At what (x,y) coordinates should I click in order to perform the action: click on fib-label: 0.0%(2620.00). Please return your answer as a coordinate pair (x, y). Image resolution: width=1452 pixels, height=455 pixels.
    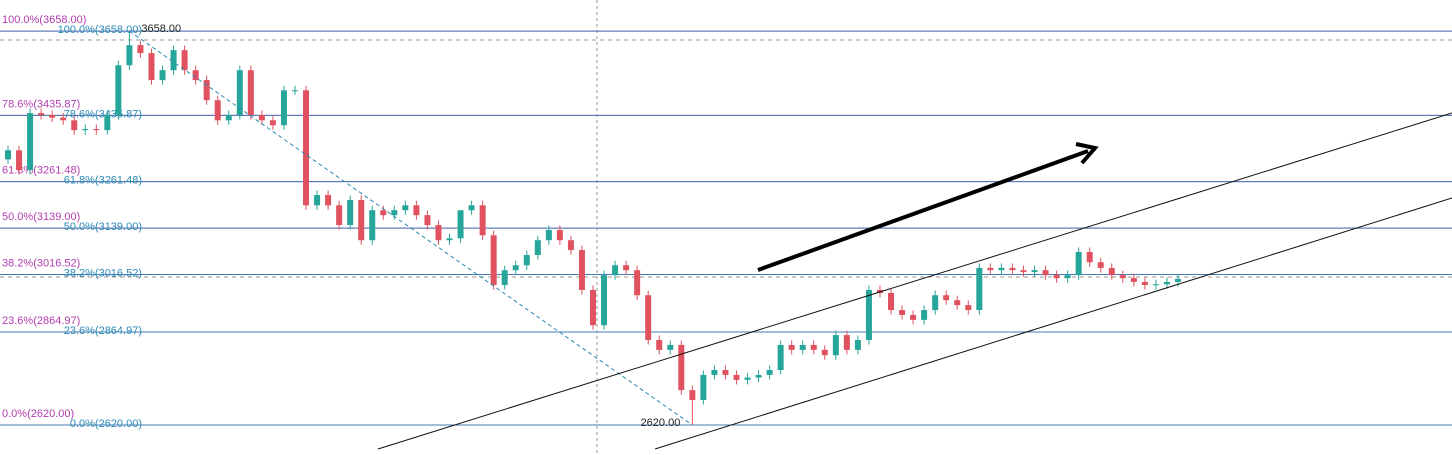
    Looking at the image, I should click on (106, 424).